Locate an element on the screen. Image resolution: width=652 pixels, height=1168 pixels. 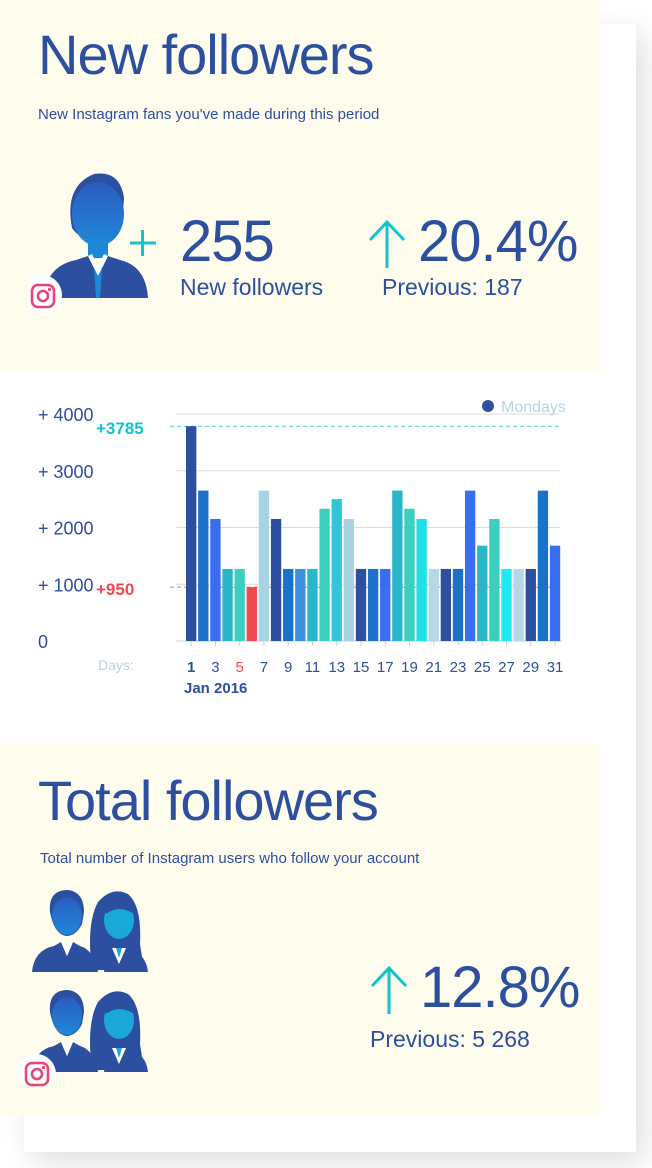
y-tick-label: + 1000 is located at coordinates (66, 585).